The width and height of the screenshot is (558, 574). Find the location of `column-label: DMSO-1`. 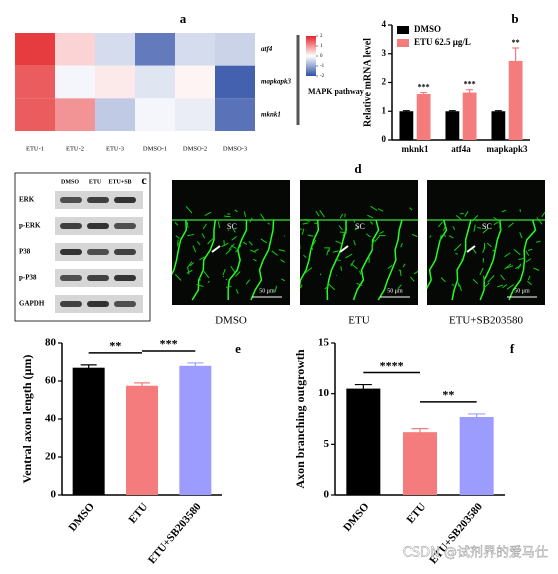

column-label: DMSO-1 is located at coordinates (155, 148).